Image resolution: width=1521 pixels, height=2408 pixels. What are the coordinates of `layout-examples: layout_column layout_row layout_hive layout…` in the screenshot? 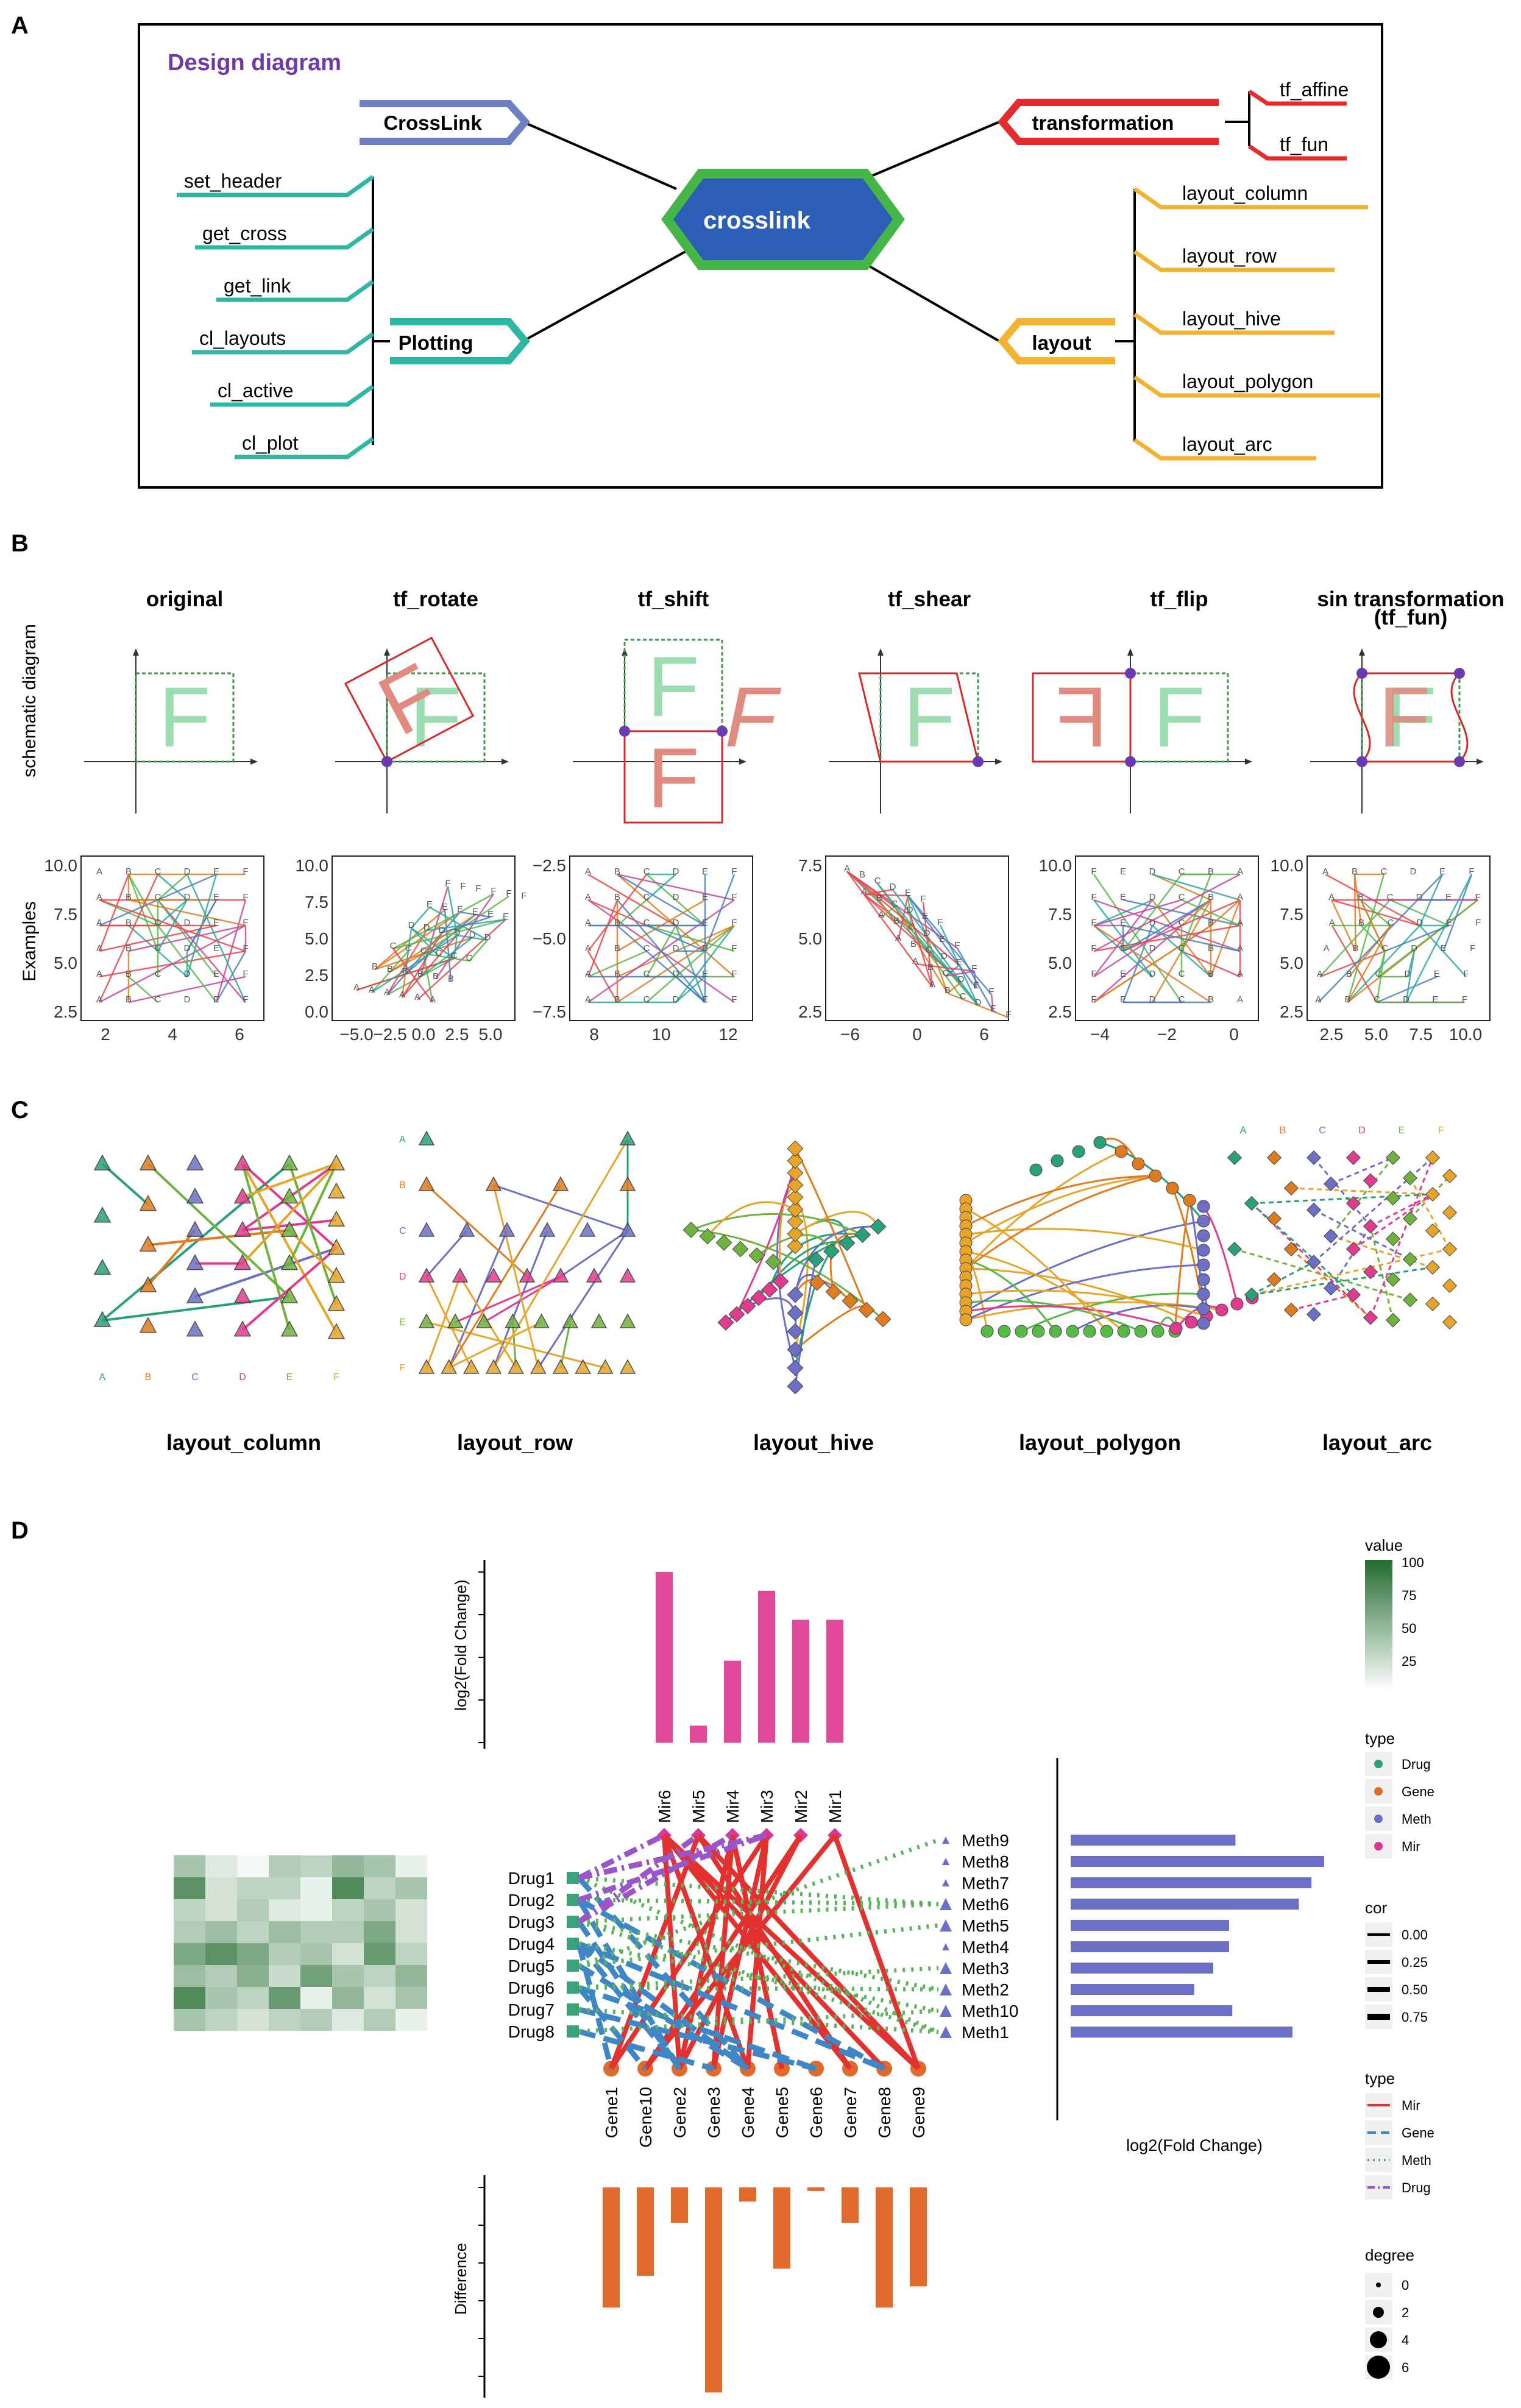 It's located at (775, 1290).